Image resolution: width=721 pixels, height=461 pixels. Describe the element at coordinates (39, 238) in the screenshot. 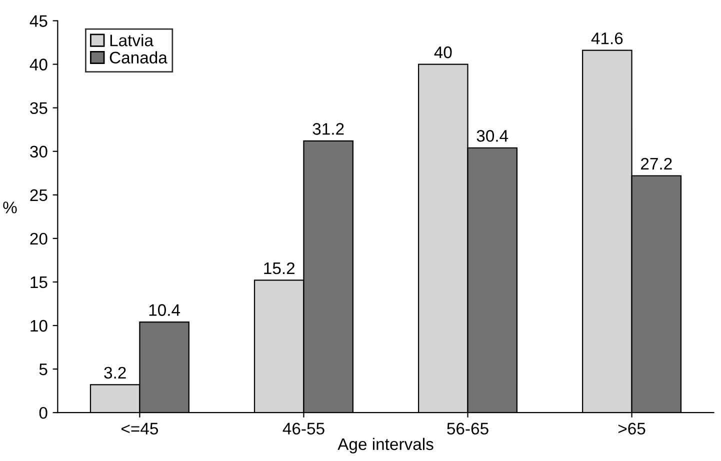

I see `y-tick-label: 20` at that location.